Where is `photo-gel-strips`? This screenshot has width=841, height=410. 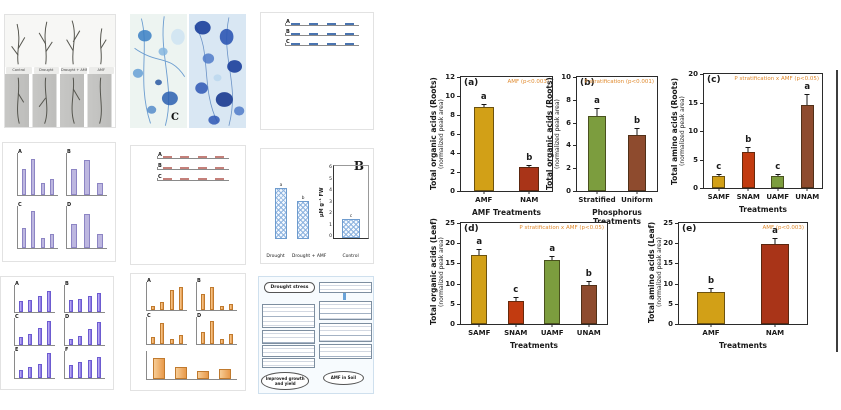 photo-gel-strips is located at coordinates (60, 100).